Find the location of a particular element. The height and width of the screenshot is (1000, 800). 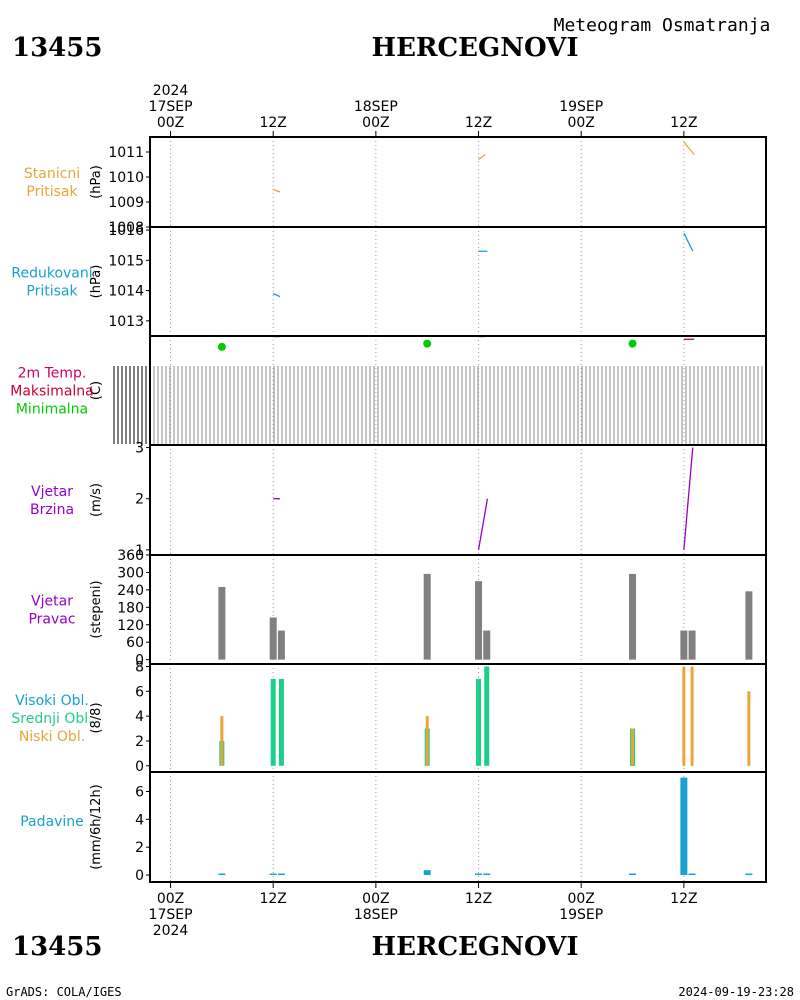

y-tick-label: 180 is located at coordinates (130, 608).